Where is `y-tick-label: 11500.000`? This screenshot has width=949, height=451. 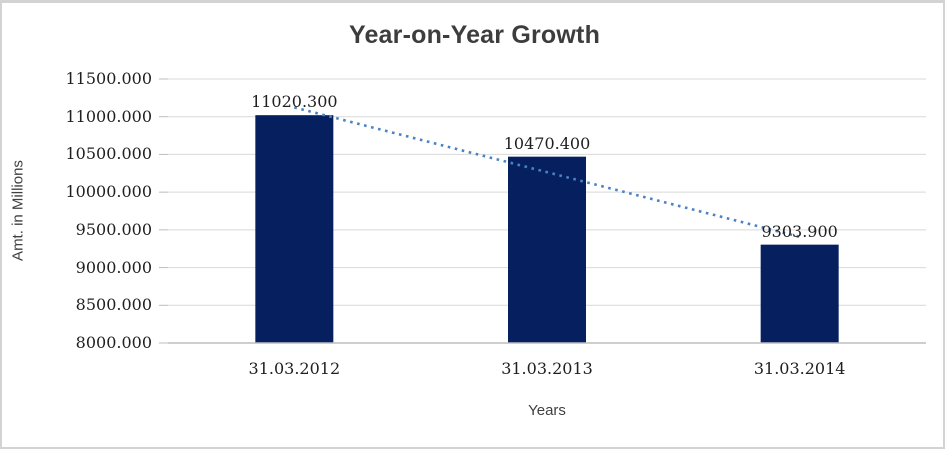 y-tick-label: 11500.000 is located at coordinates (108, 78).